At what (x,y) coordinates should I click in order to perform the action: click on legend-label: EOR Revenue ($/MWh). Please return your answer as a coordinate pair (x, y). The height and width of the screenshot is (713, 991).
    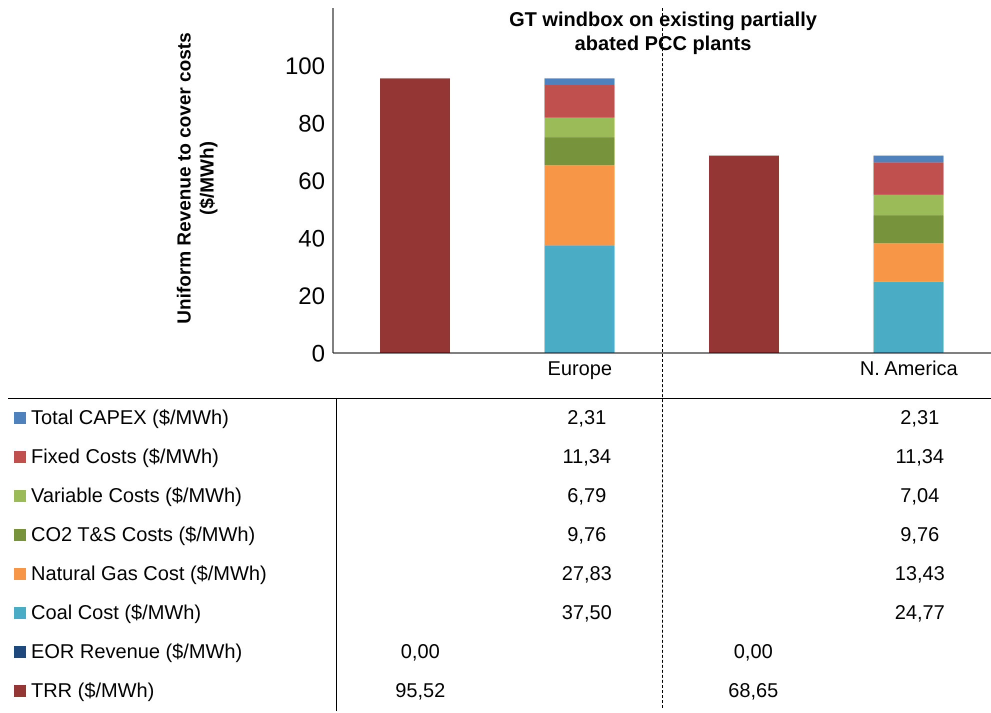
    Looking at the image, I should click on (136, 651).